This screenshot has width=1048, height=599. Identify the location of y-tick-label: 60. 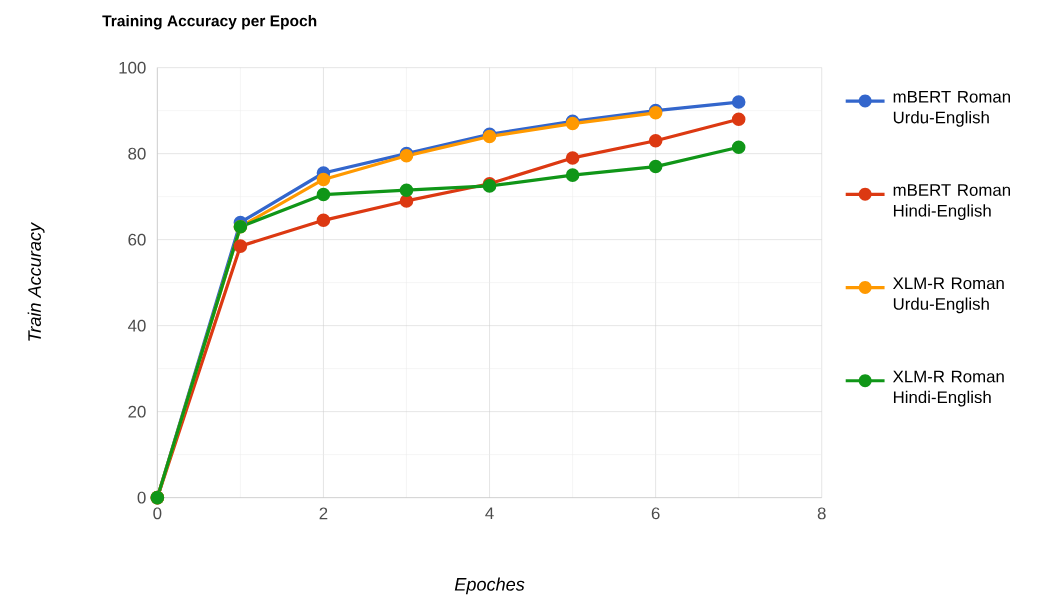
(137, 239).